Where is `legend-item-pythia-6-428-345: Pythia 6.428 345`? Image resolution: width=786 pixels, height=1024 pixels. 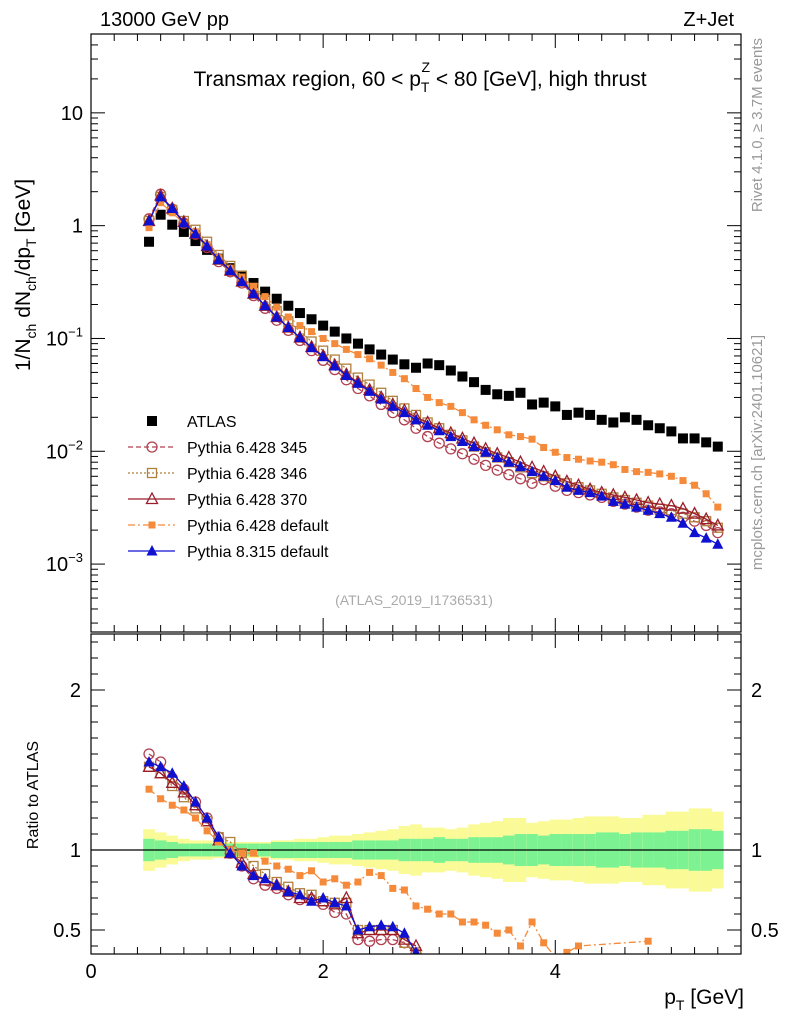 legend-item-pythia-6-428-345: Pythia 6.428 345 is located at coordinates (217, 448).